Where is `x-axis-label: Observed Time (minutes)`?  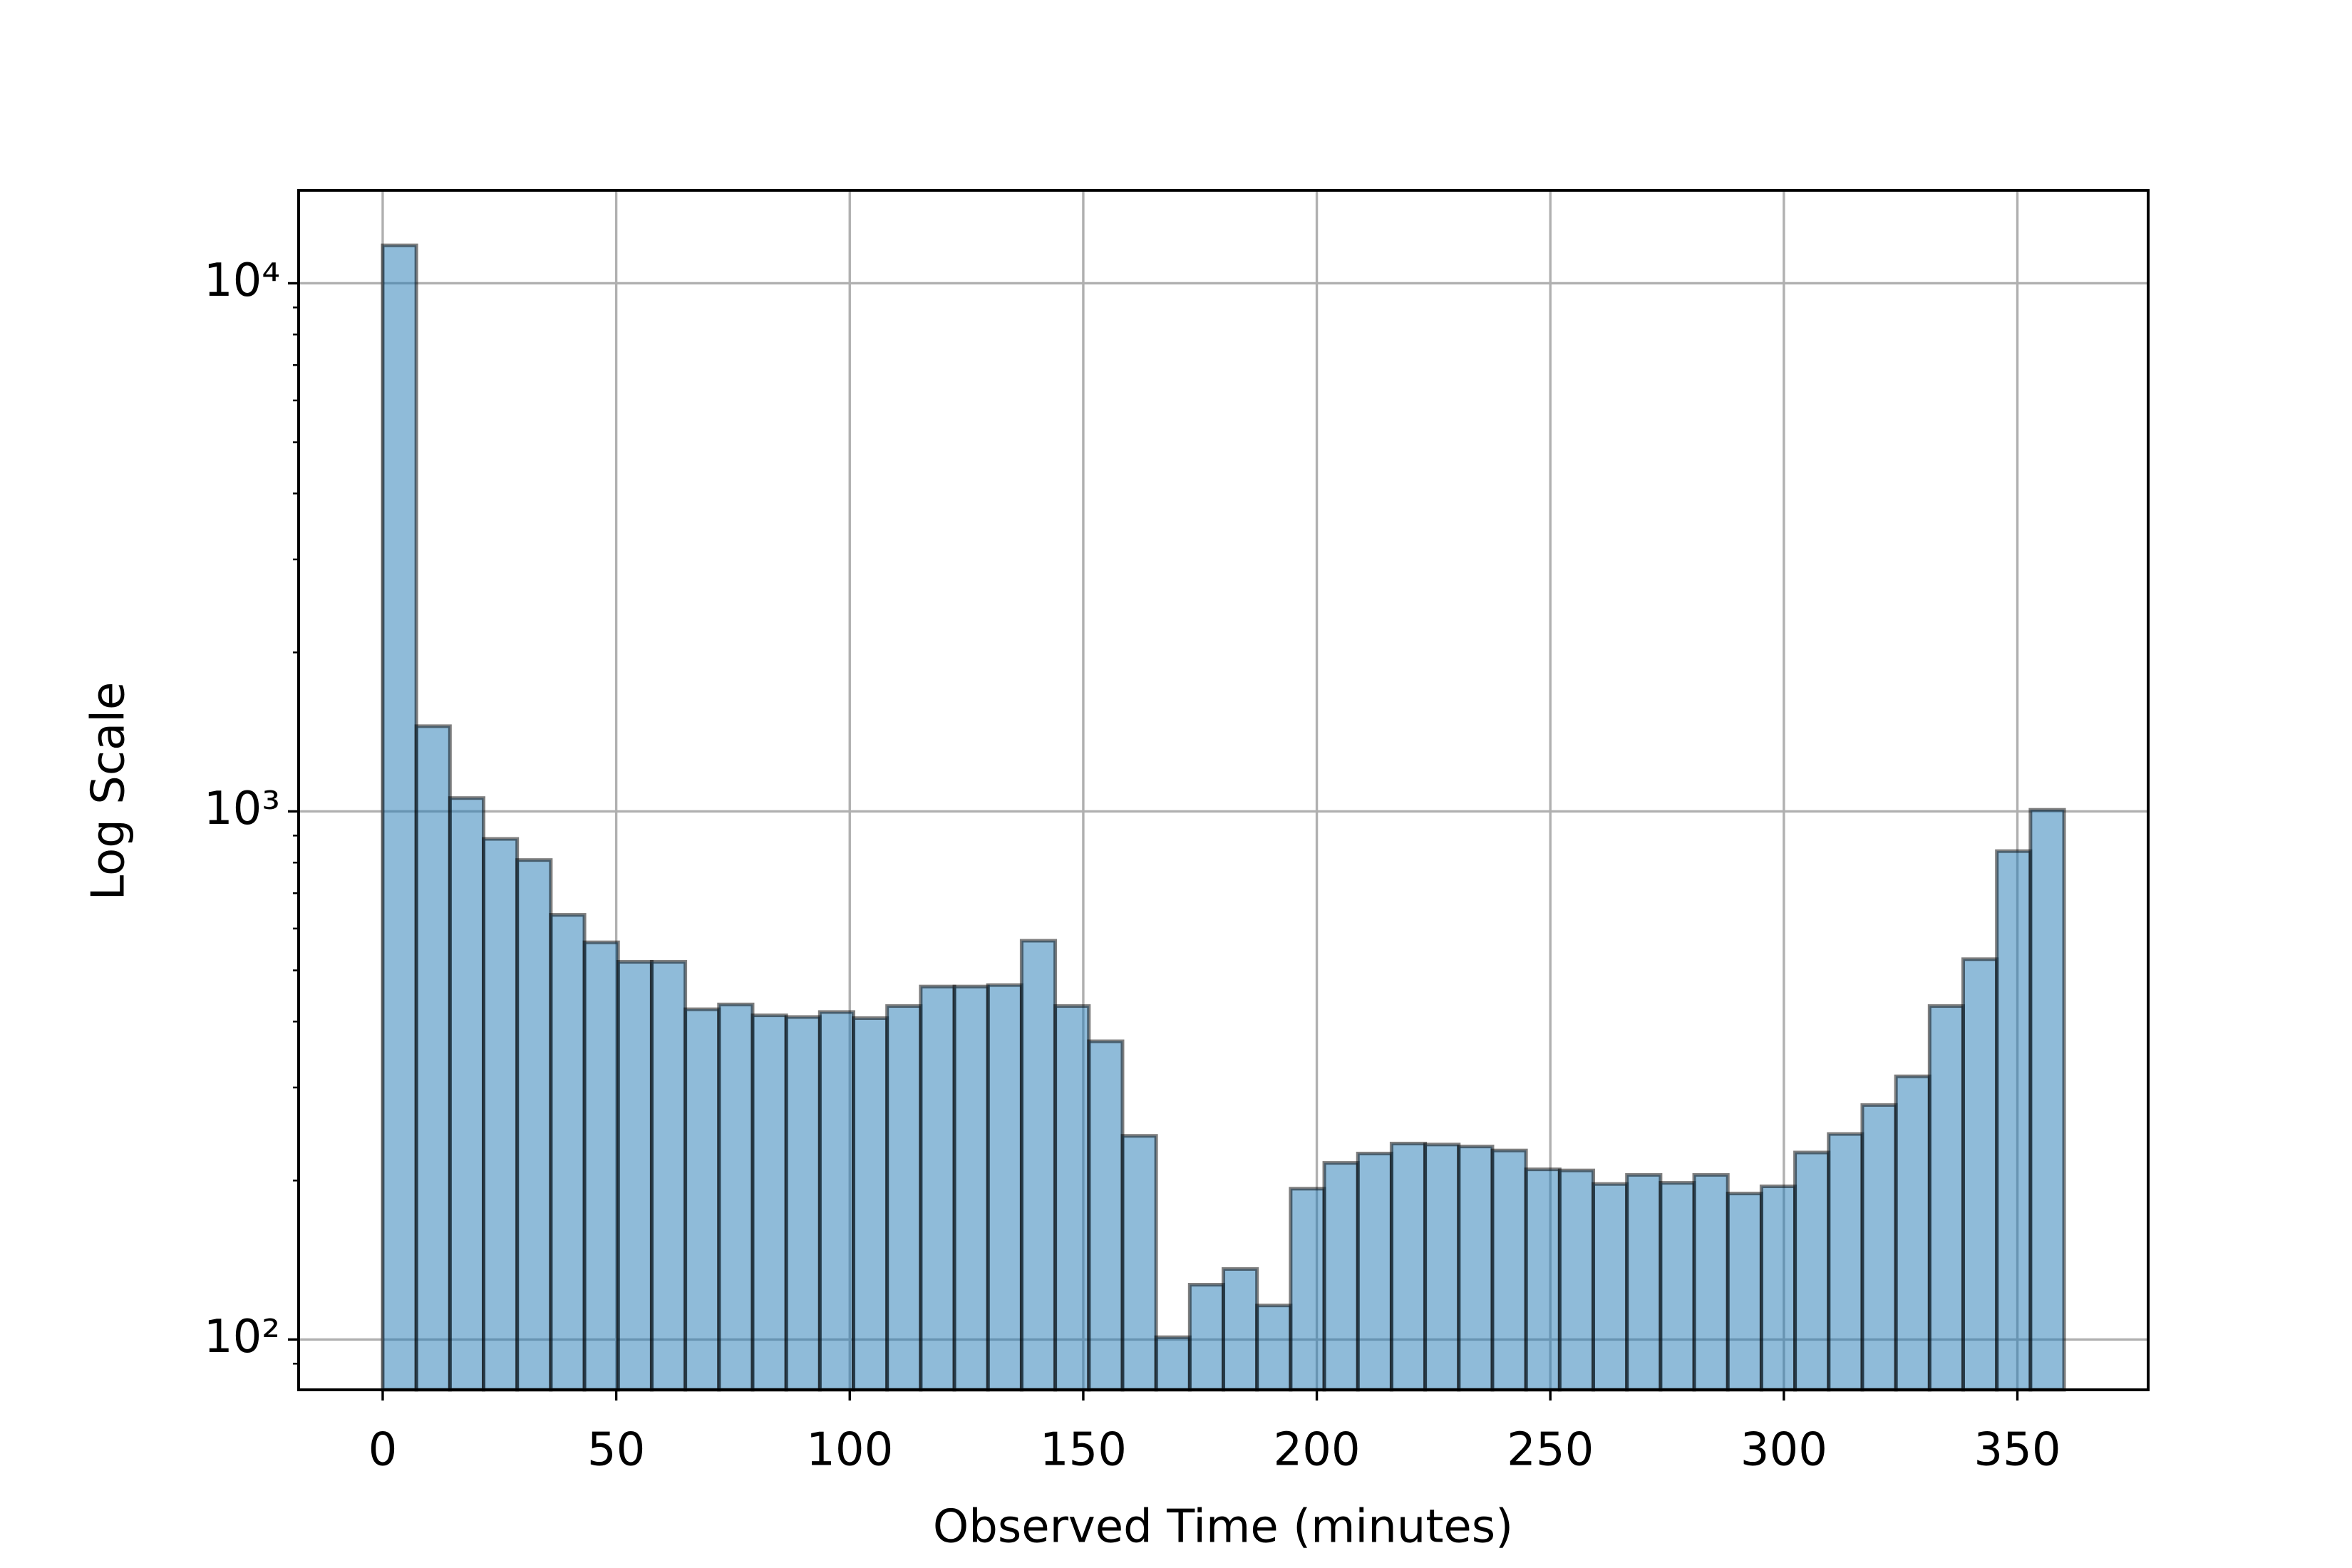 x-axis-label: Observed Time (minutes) is located at coordinates (1223, 1528).